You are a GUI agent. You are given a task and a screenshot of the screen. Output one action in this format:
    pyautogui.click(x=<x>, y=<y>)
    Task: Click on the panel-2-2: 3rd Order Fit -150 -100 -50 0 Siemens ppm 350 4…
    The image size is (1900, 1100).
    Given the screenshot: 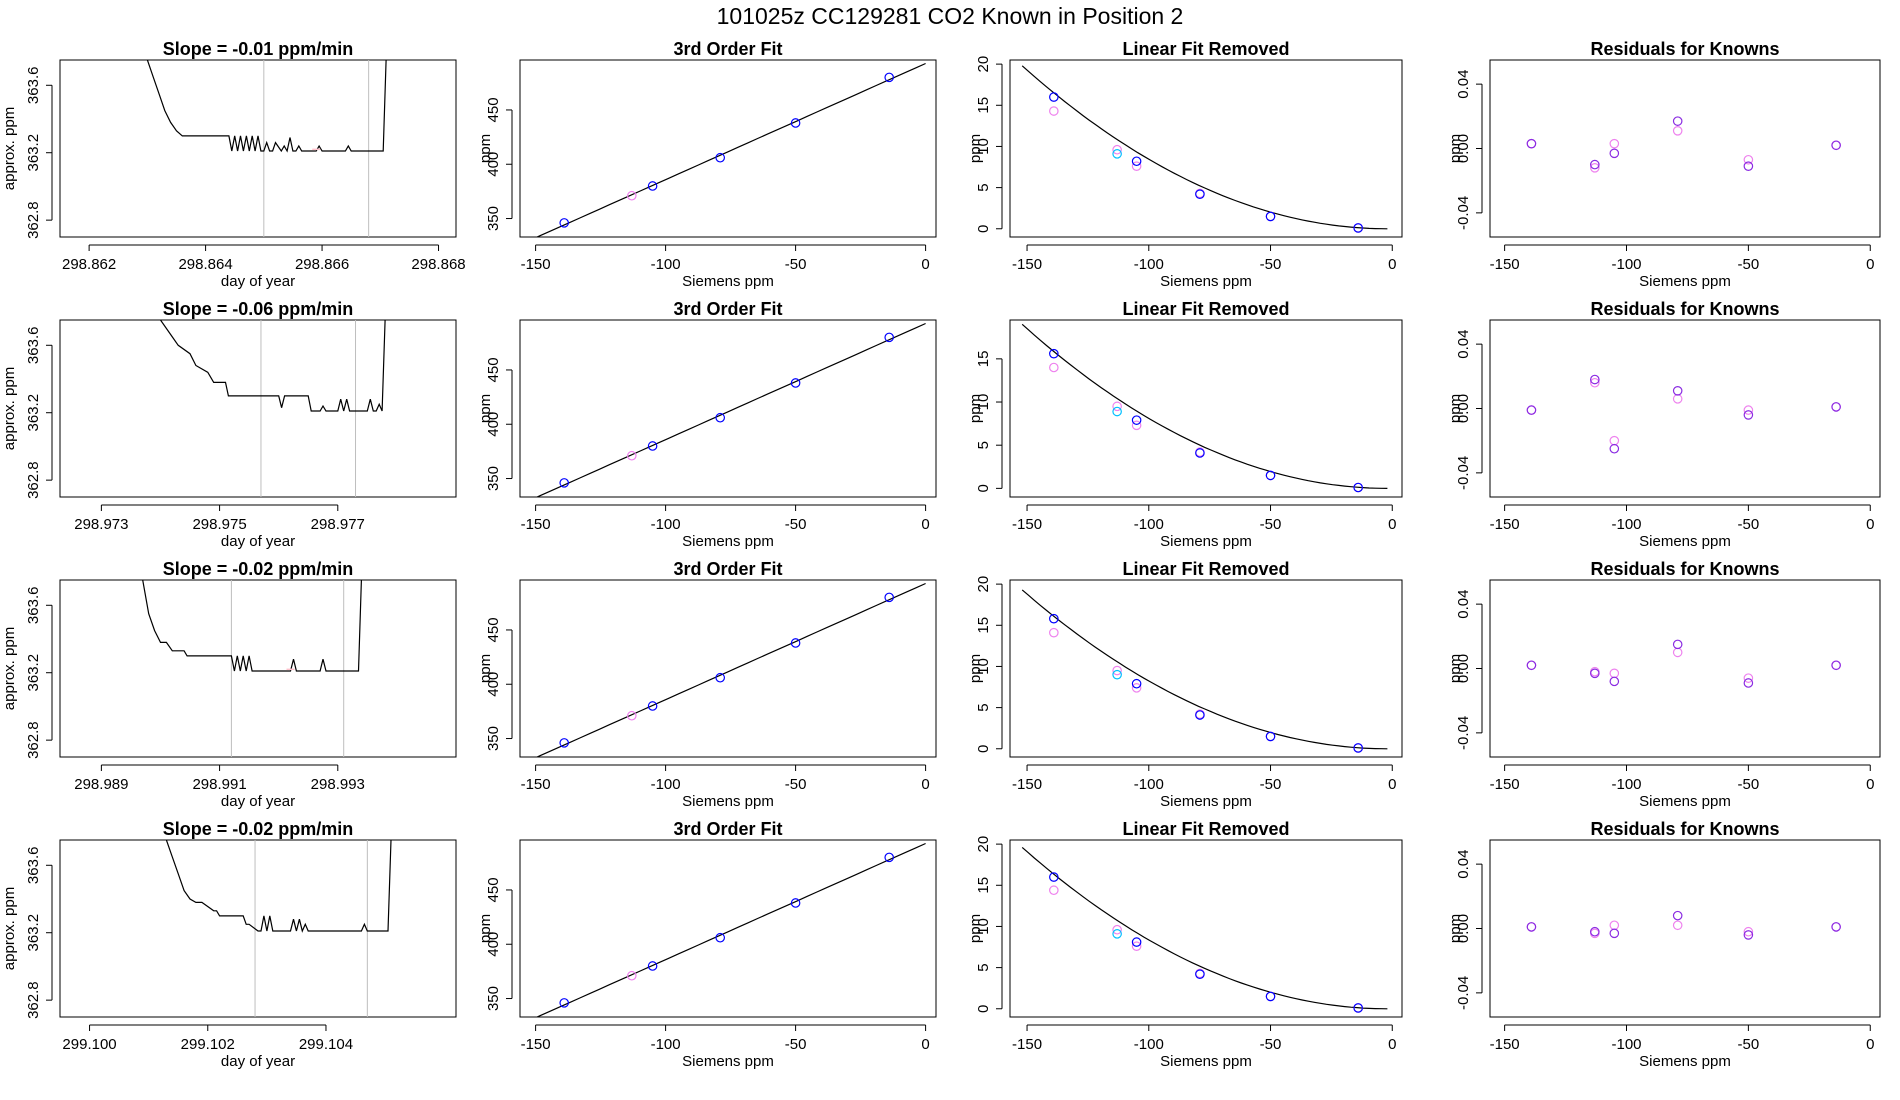 What is the action you would take?
    pyautogui.click(x=707, y=424)
    